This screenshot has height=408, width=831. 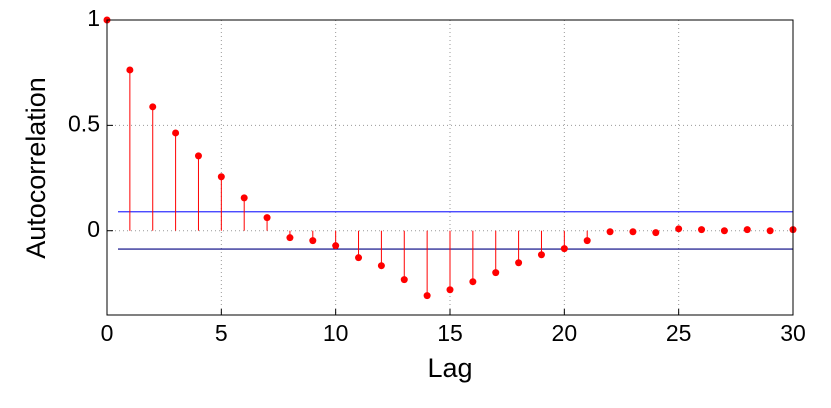 I want to click on x-tick-label: 0, so click(x=107, y=333).